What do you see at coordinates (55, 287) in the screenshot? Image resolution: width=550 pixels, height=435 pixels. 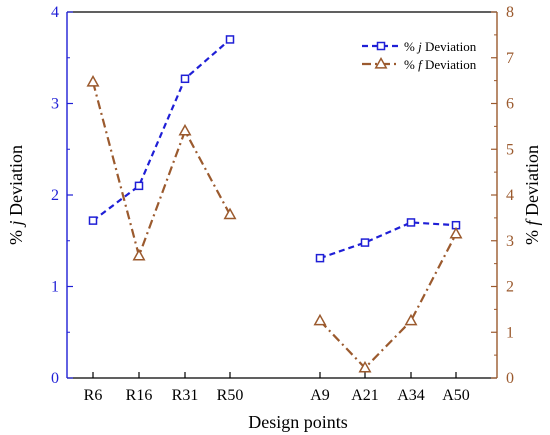 I see `left-tick-label: 1` at bounding box center [55, 287].